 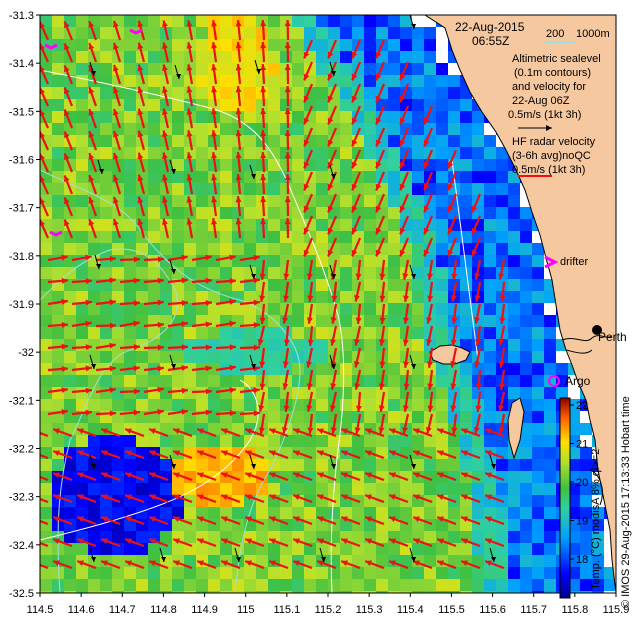 I want to click on x-tick-label: 115.4, so click(x=410, y=610).